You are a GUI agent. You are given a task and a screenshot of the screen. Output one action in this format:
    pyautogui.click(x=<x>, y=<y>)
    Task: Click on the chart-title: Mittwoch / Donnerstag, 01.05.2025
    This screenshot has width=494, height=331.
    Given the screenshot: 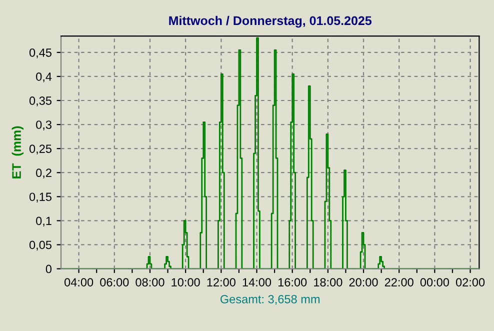 What is the action you would take?
    pyautogui.click(x=270, y=22)
    